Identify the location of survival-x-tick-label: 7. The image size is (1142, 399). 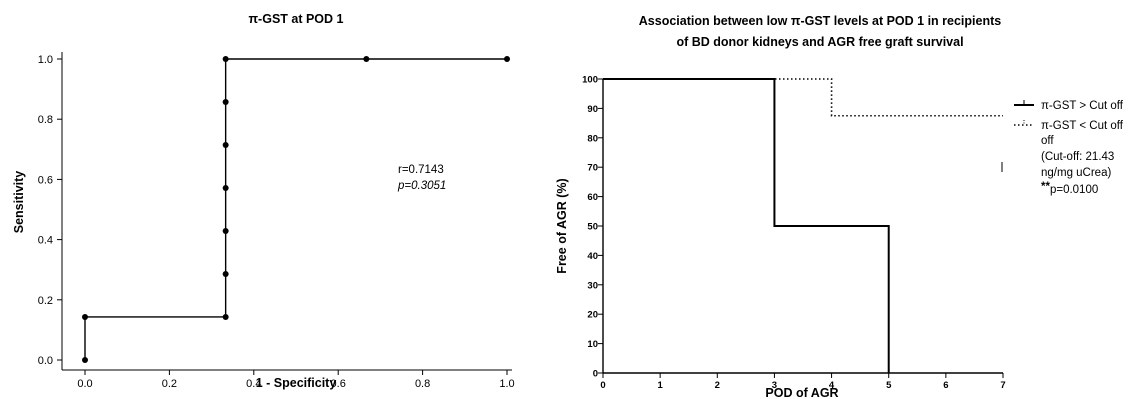
(1002, 385).